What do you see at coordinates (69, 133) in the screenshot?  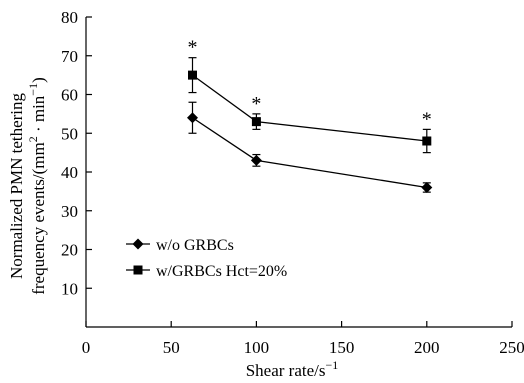 I see `y-tick-label: 50` at bounding box center [69, 133].